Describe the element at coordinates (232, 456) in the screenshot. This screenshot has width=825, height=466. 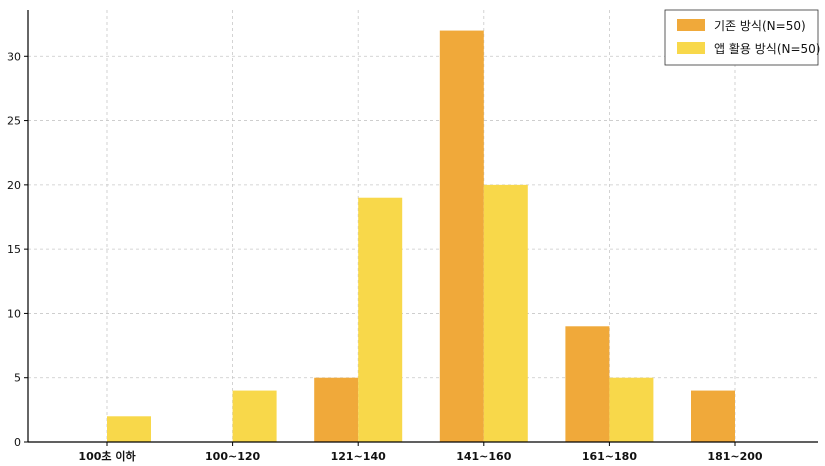
I see `x-tick-label: 100~120` at that location.